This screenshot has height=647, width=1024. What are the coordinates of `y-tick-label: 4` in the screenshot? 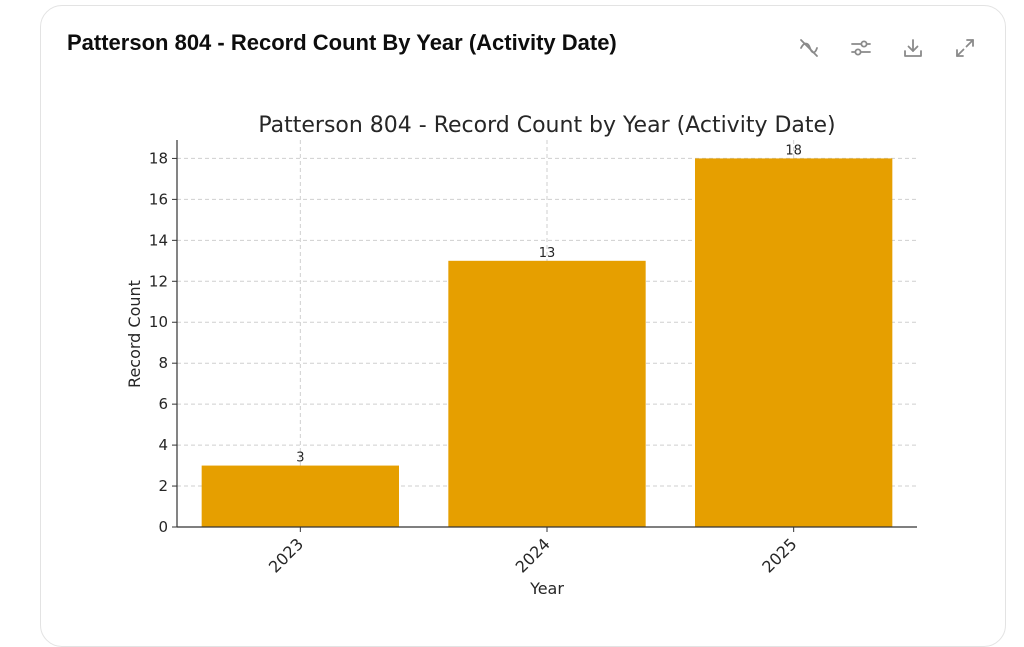 It's located at (163, 445).